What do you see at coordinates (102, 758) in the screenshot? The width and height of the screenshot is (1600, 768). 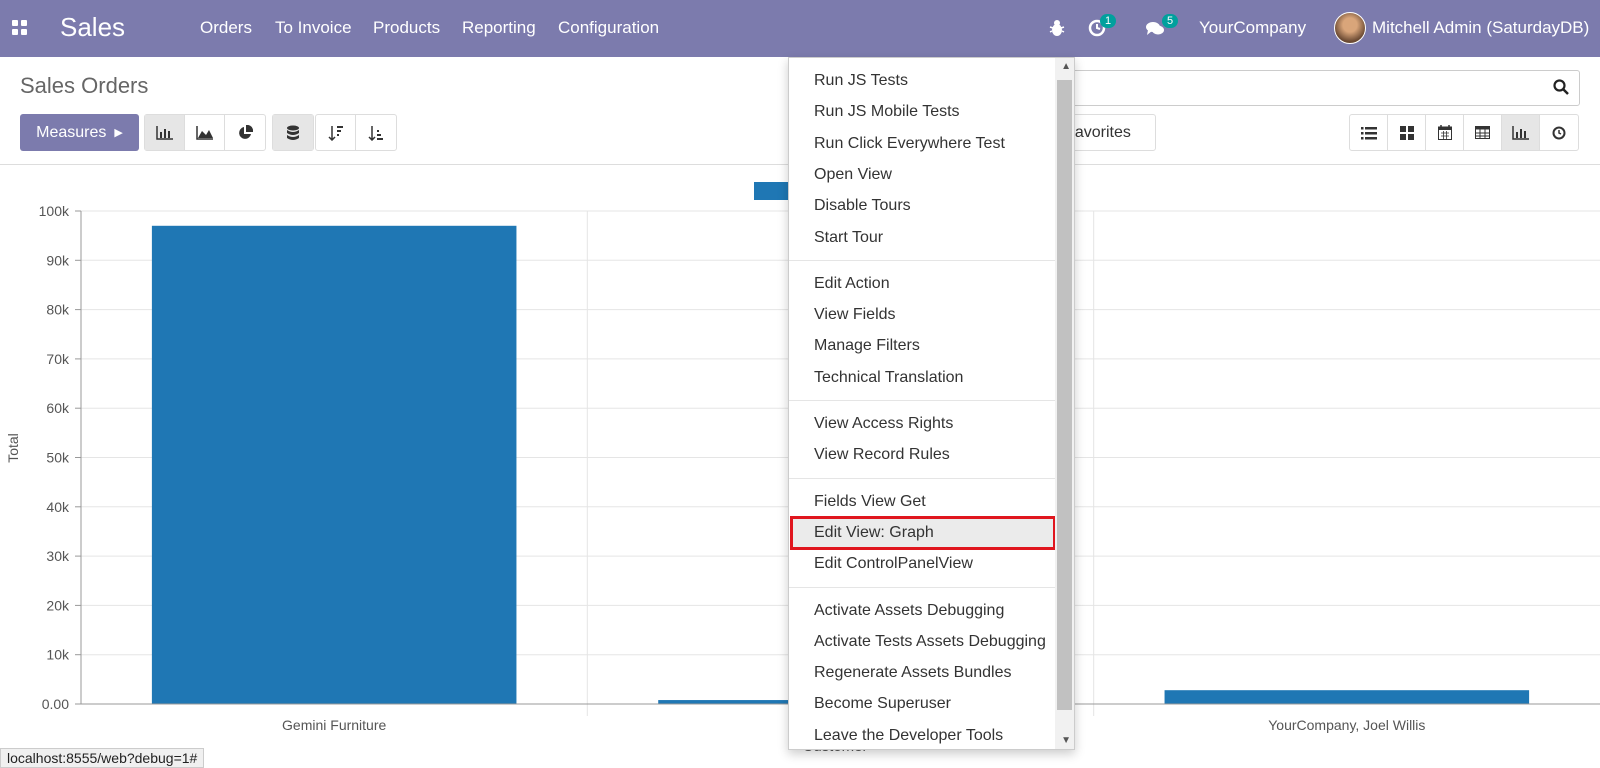 I see `status-bar-url: localhost:8555/web?debug=1#` at bounding box center [102, 758].